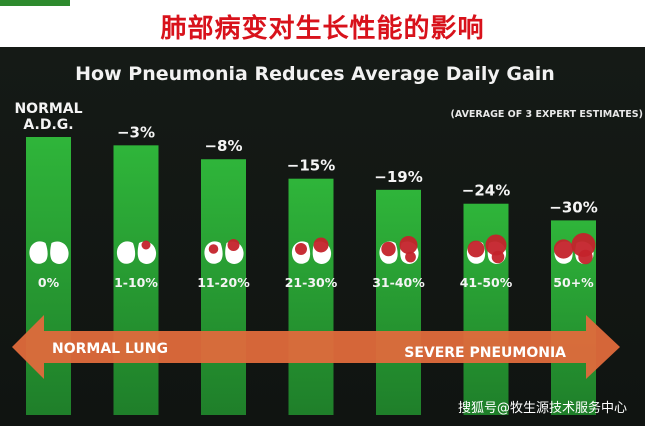 Image resolution: width=645 pixels, height=426 pixels. I want to click on value-label-4: −19%, so click(398, 177).